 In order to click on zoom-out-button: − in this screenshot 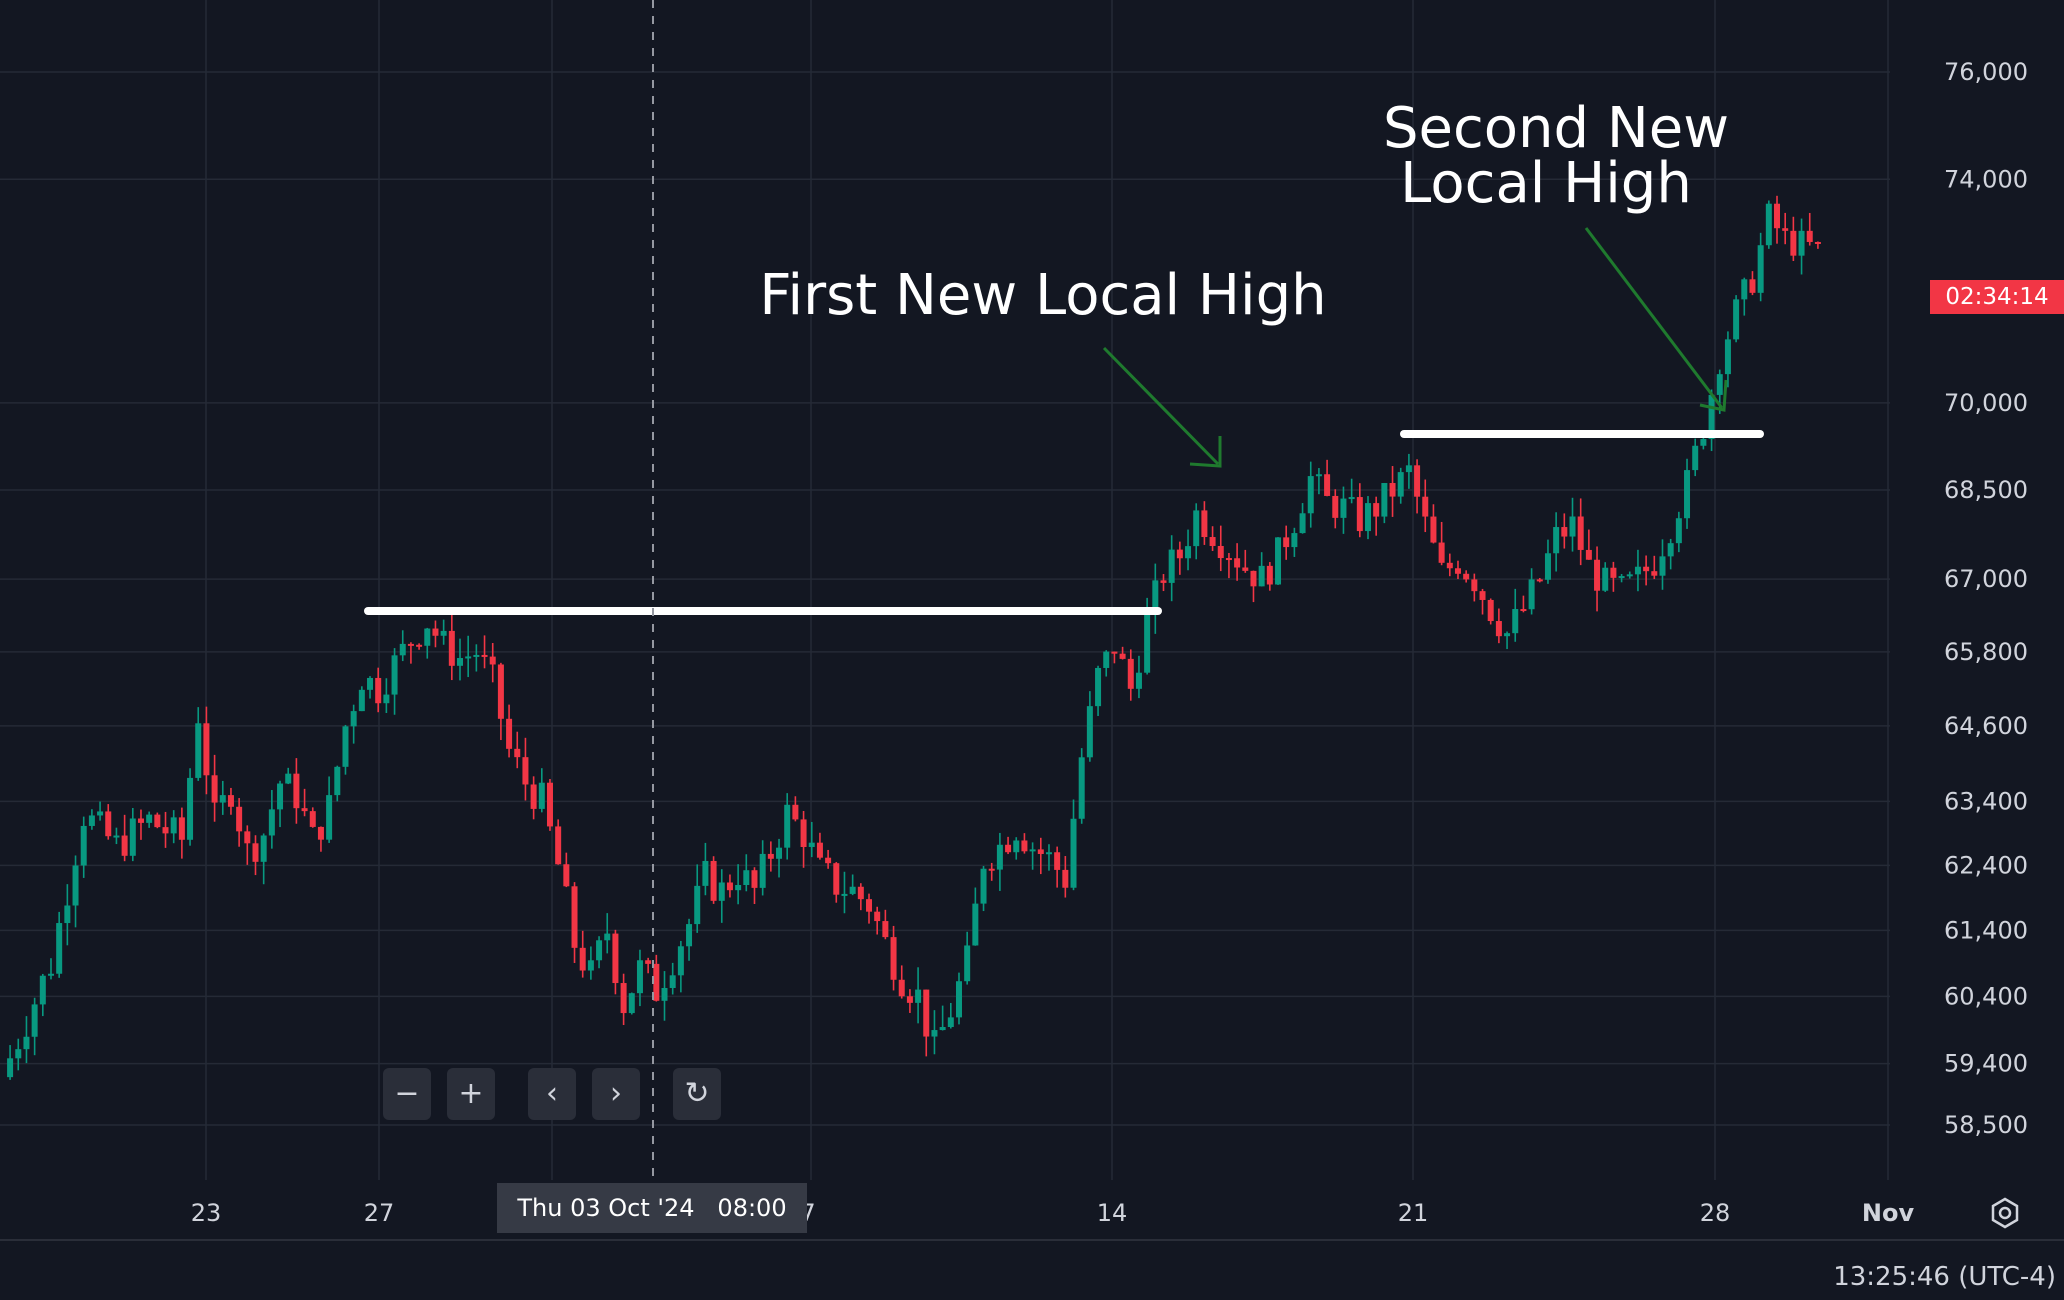, I will do `click(407, 1094)`.